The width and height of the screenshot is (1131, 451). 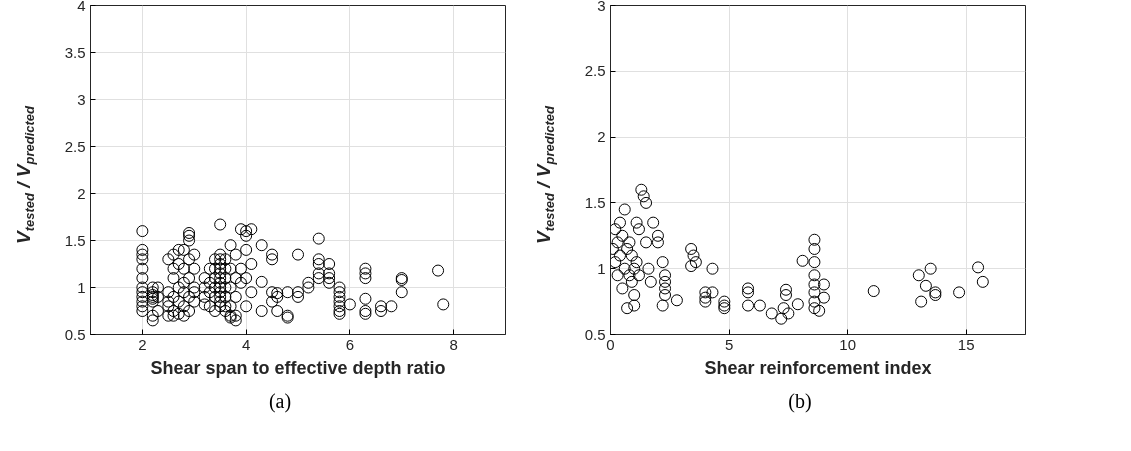 I want to click on x-tick-label: 4, so click(x=246, y=344).